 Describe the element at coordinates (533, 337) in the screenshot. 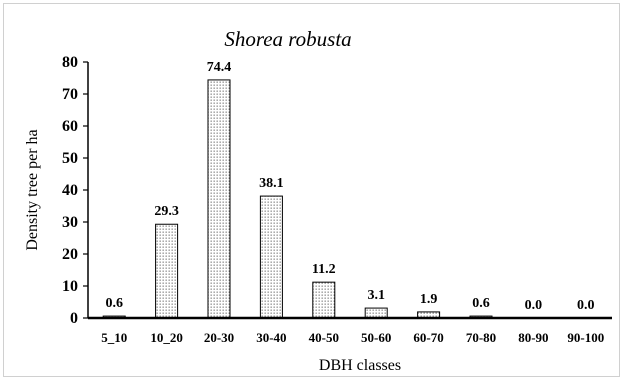

I see `x-tick-label: 80-90` at that location.